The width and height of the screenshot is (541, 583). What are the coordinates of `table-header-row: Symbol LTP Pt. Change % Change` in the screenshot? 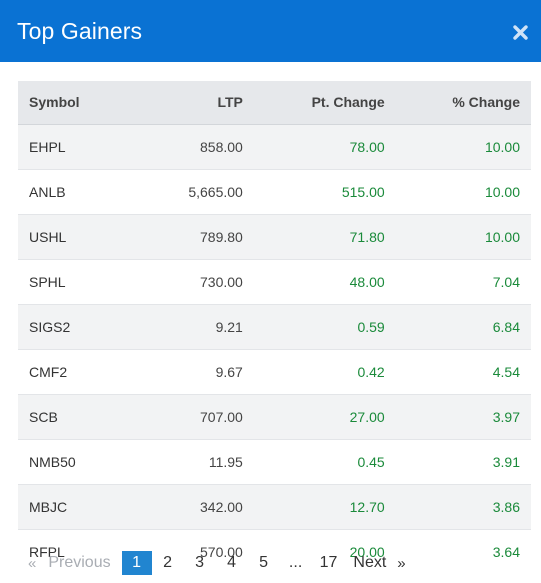 It's located at (274, 103).